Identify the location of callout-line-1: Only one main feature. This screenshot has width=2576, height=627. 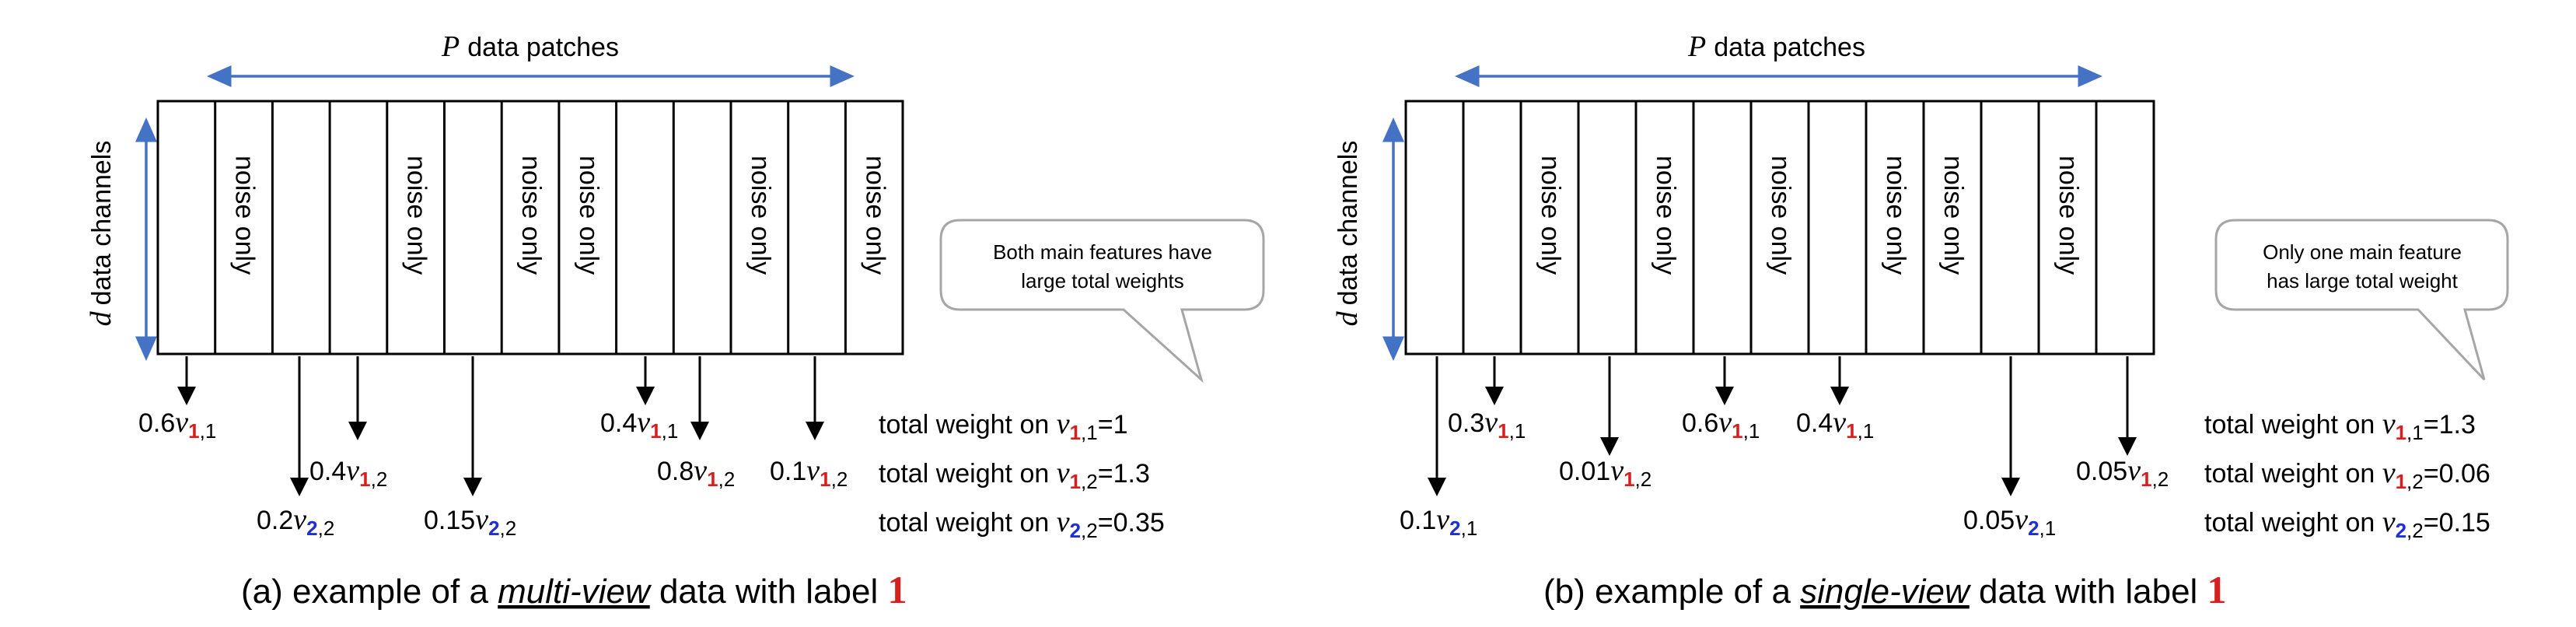
(2362, 252).